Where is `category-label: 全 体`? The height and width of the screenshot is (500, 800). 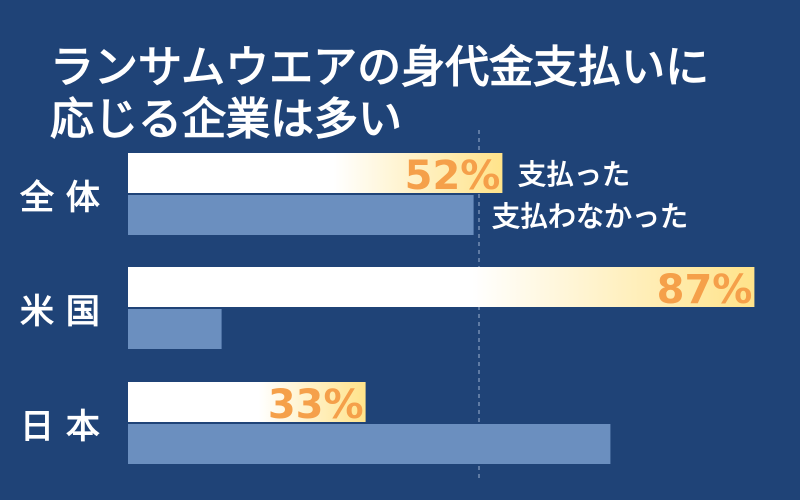 category-label: 全 体 is located at coordinates (59, 198).